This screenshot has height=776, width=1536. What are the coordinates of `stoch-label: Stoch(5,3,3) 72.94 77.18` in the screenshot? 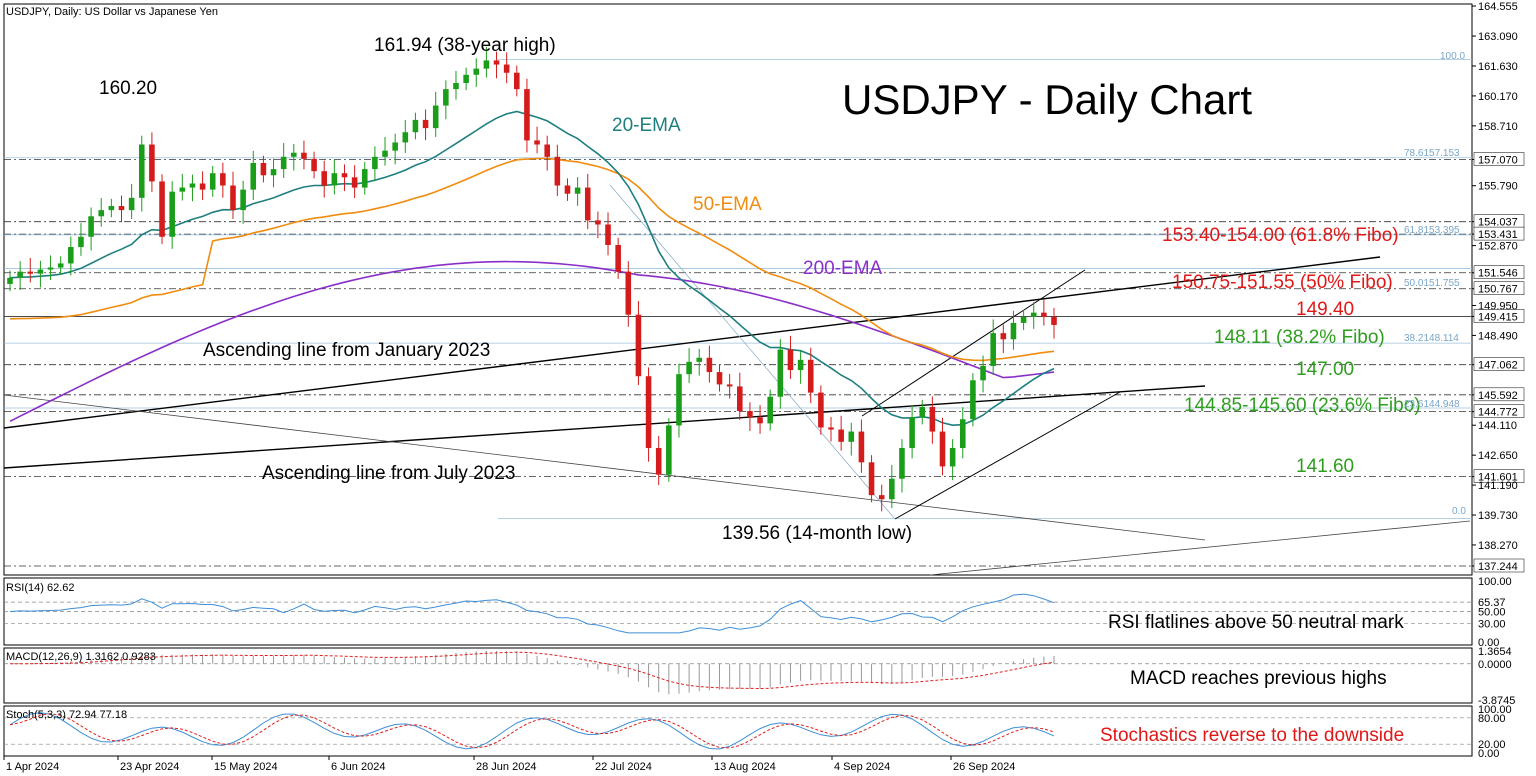 It's located at (66, 715).